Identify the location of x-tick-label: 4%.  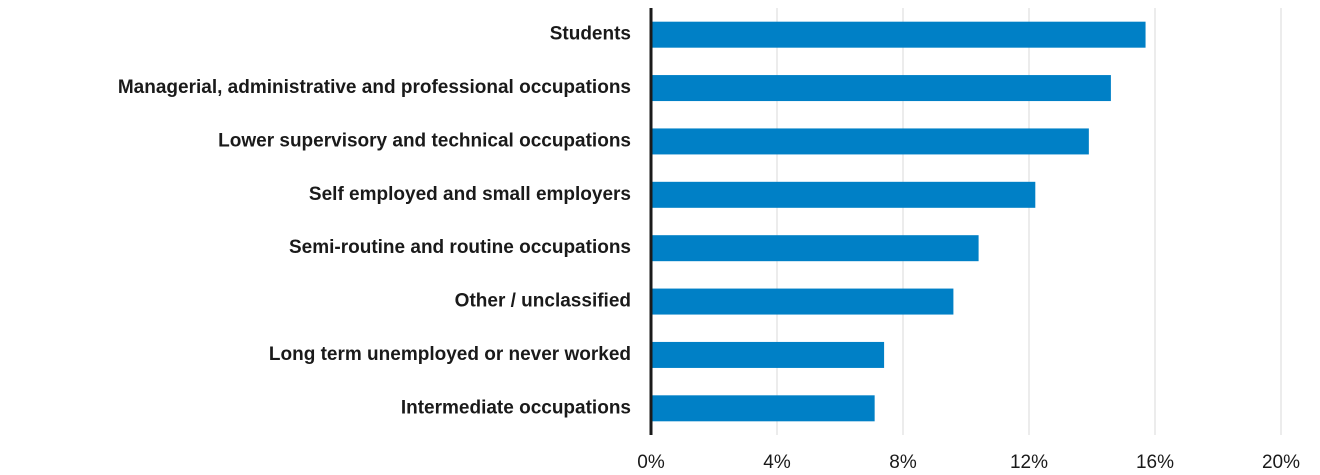
(777, 462).